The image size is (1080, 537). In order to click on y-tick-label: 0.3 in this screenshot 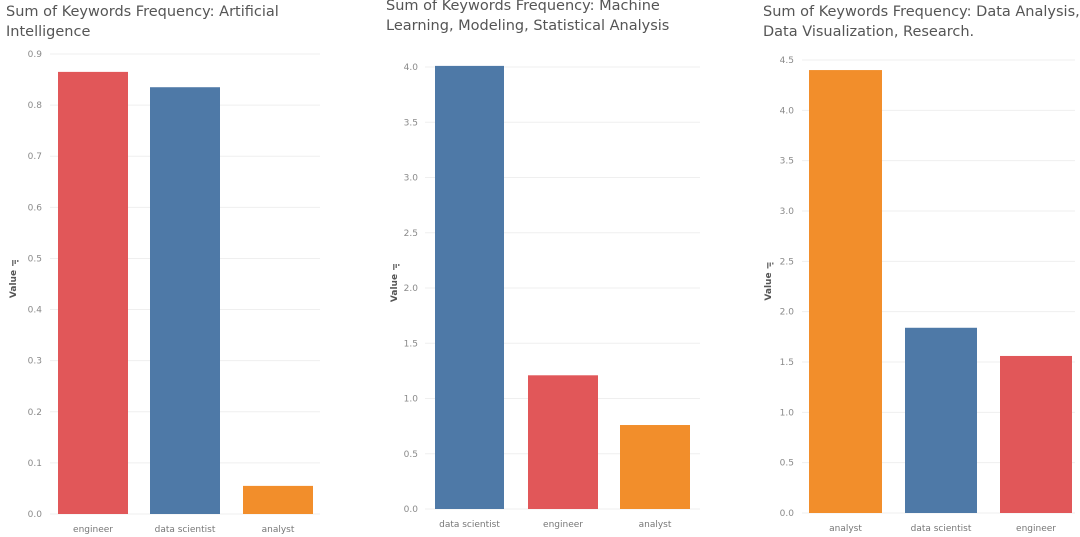, I will do `click(35, 362)`.